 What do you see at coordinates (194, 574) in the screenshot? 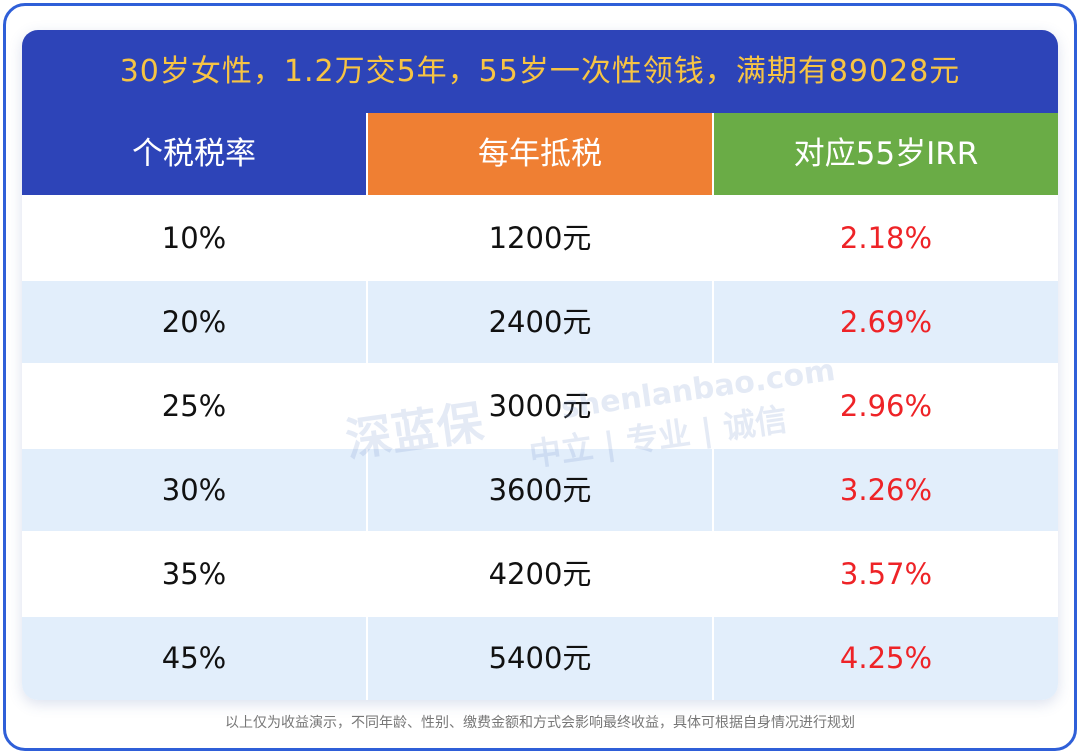
I see `table-cell: 35%` at bounding box center [194, 574].